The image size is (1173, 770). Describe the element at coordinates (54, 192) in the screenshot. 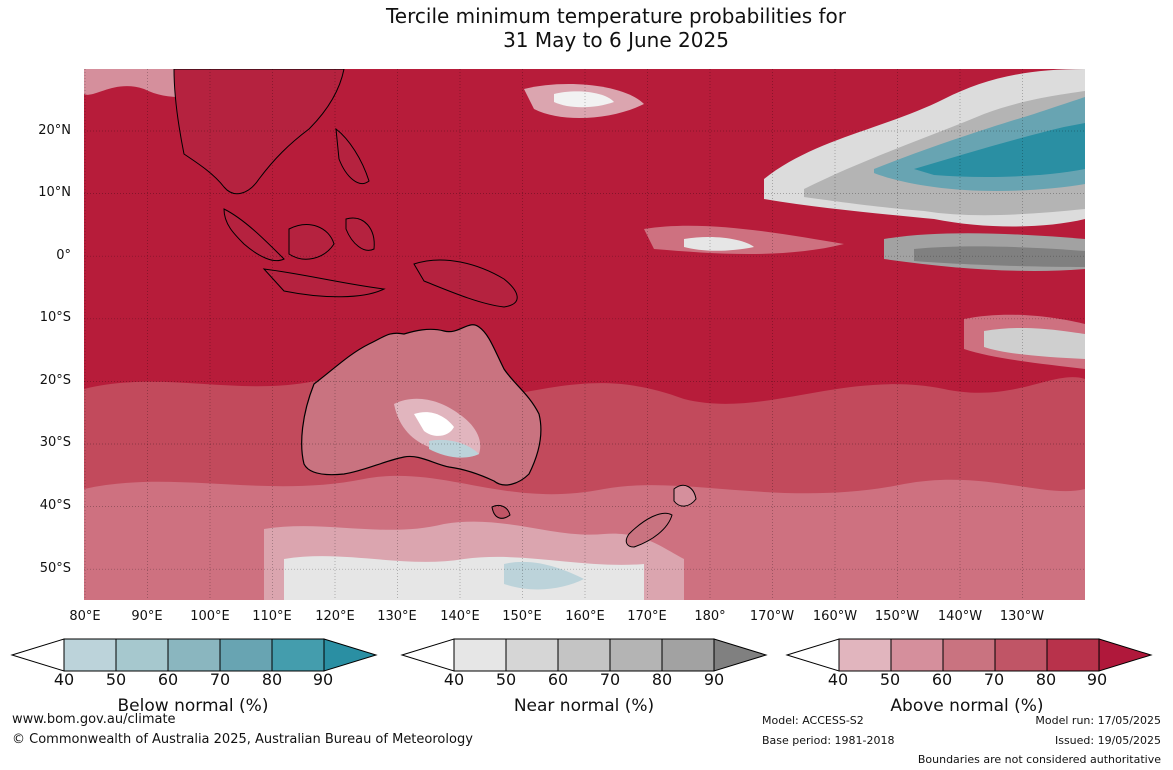

I see `lat-label-10n: 10°N` at that location.